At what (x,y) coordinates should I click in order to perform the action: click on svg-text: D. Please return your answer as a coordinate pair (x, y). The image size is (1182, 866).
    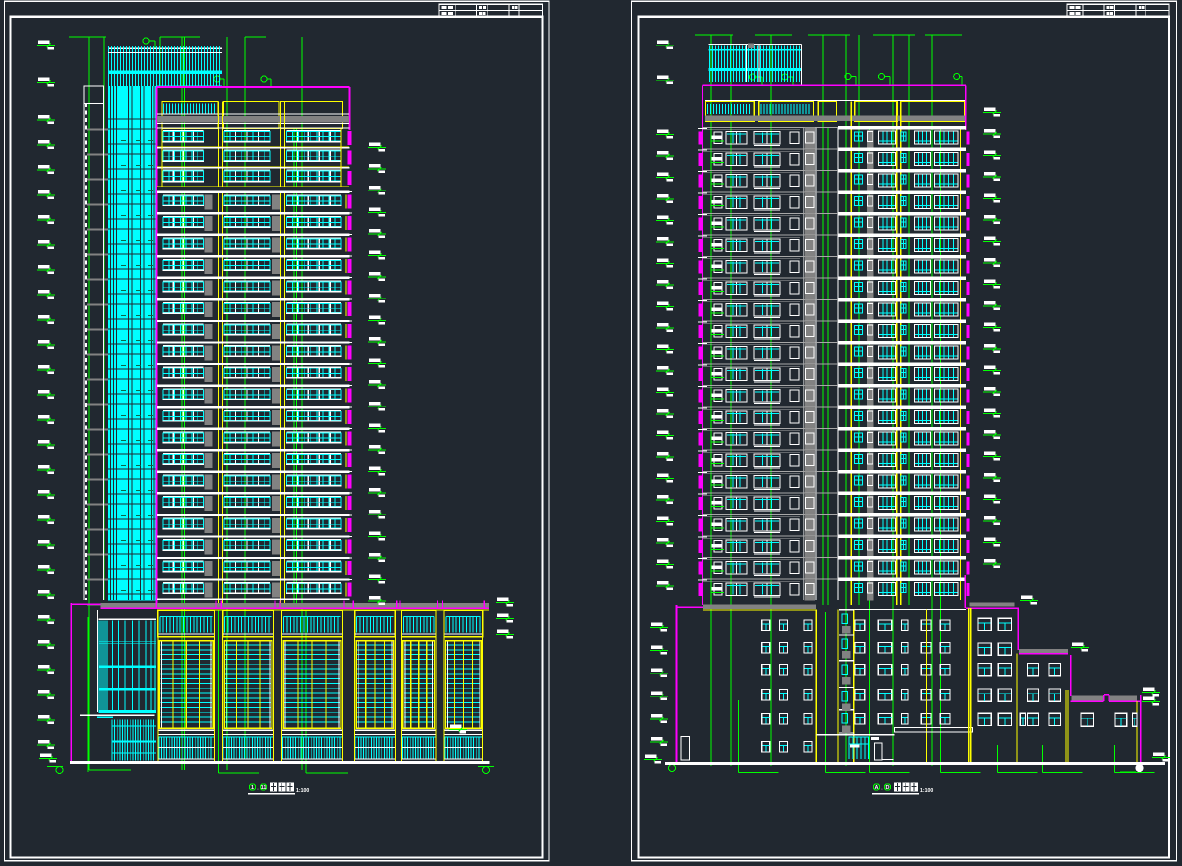
    Looking at the image, I should click on (888, 788).